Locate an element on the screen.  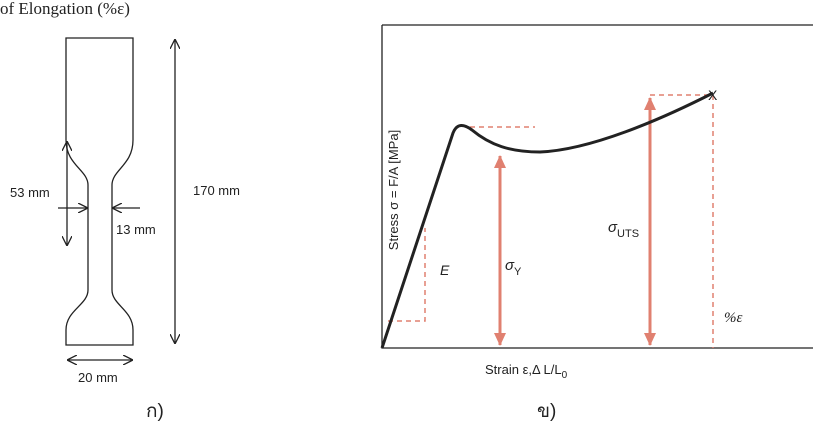
uts-label: σUTS is located at coordinates (623, 229).